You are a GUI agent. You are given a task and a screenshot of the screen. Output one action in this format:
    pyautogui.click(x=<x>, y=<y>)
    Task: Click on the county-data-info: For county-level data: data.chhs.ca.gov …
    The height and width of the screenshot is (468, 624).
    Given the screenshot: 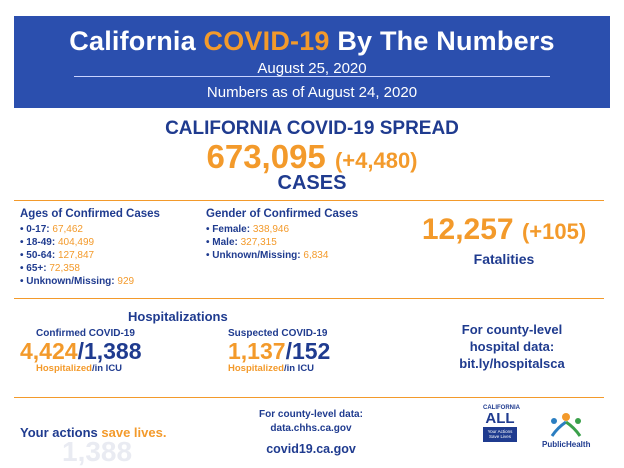 What is the action you would take?
    pyautogui.click(x=311, y=433)
    